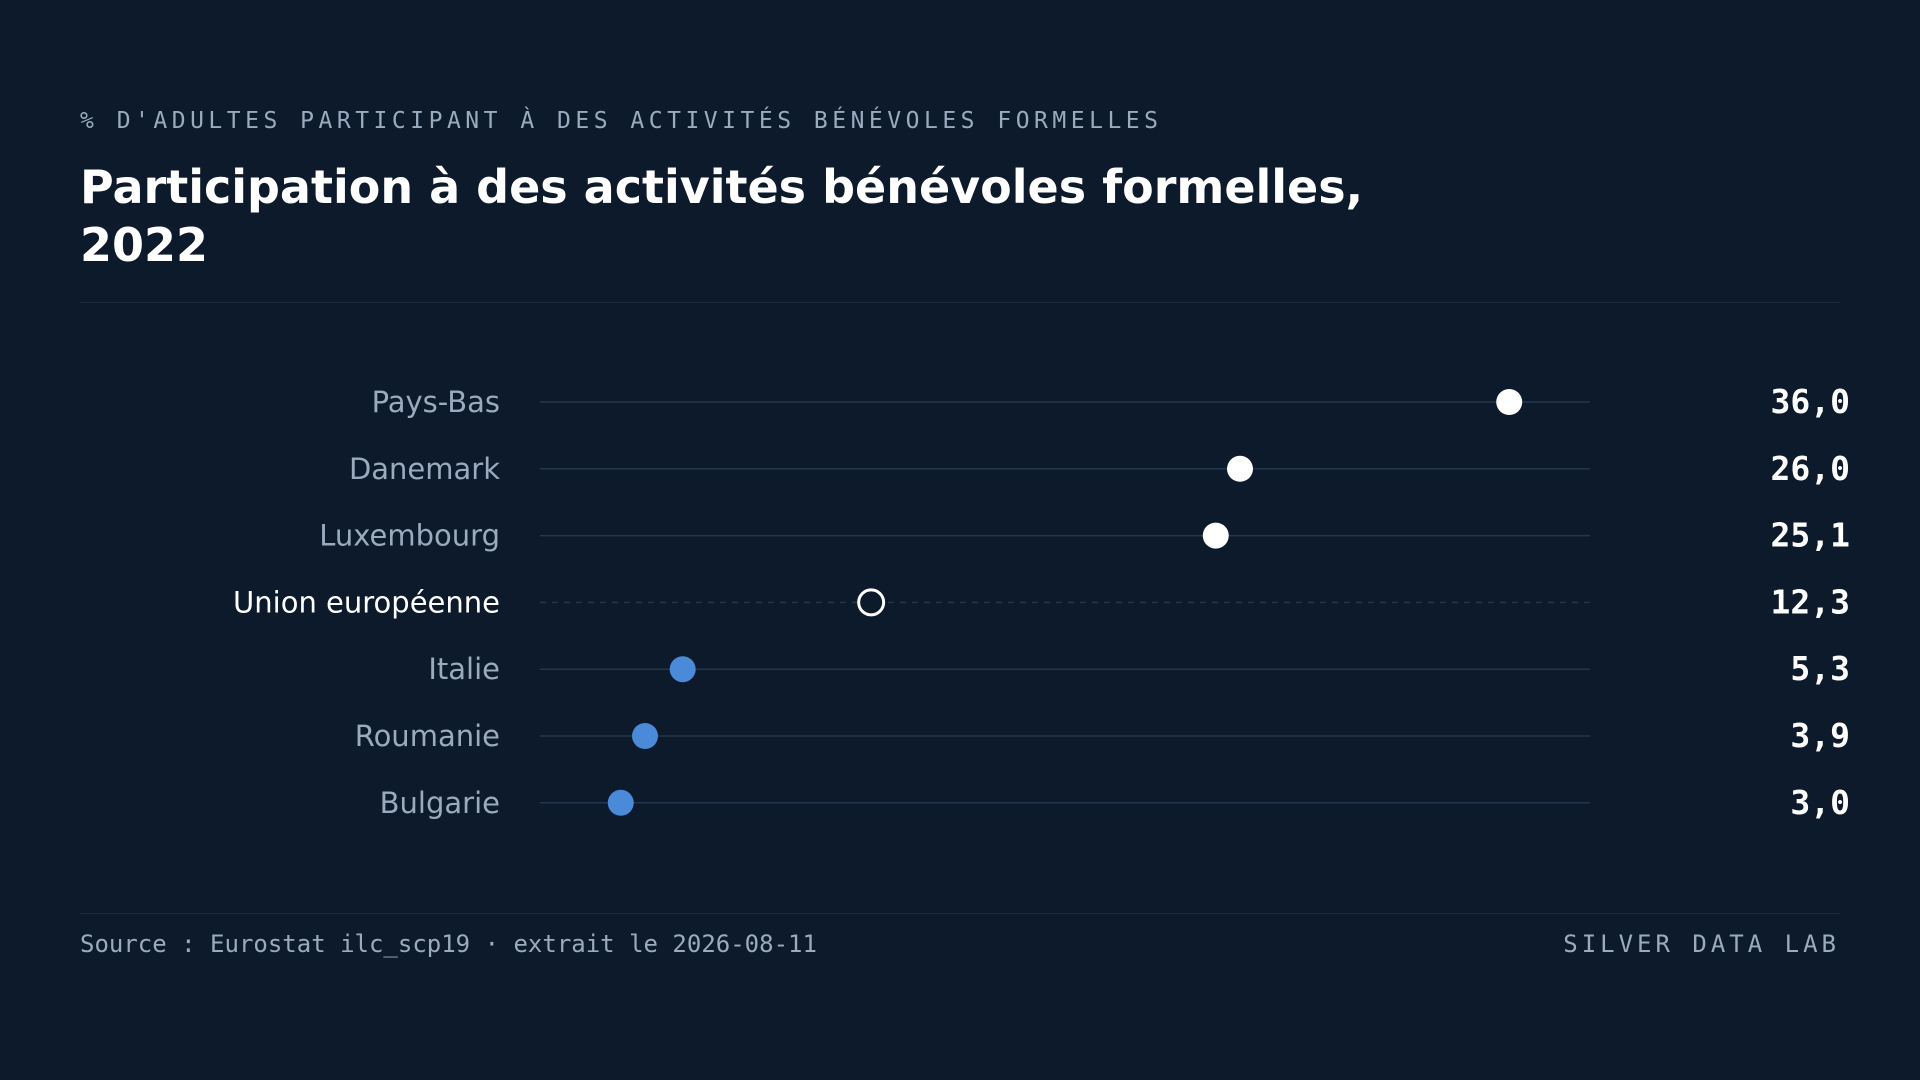 This screenshot has width=1920, height=1080. Describe the element at coordinates (871, 602) in the screenshot. I see `data-point-union-europeenne` at that location.